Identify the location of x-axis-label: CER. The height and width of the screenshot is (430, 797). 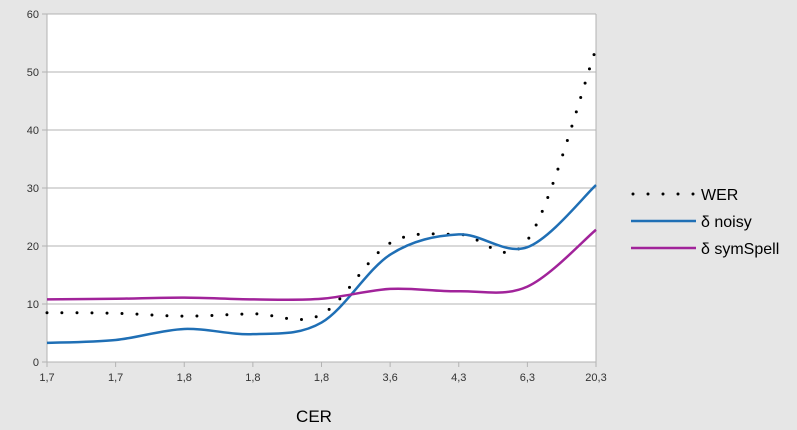
(314, 416).